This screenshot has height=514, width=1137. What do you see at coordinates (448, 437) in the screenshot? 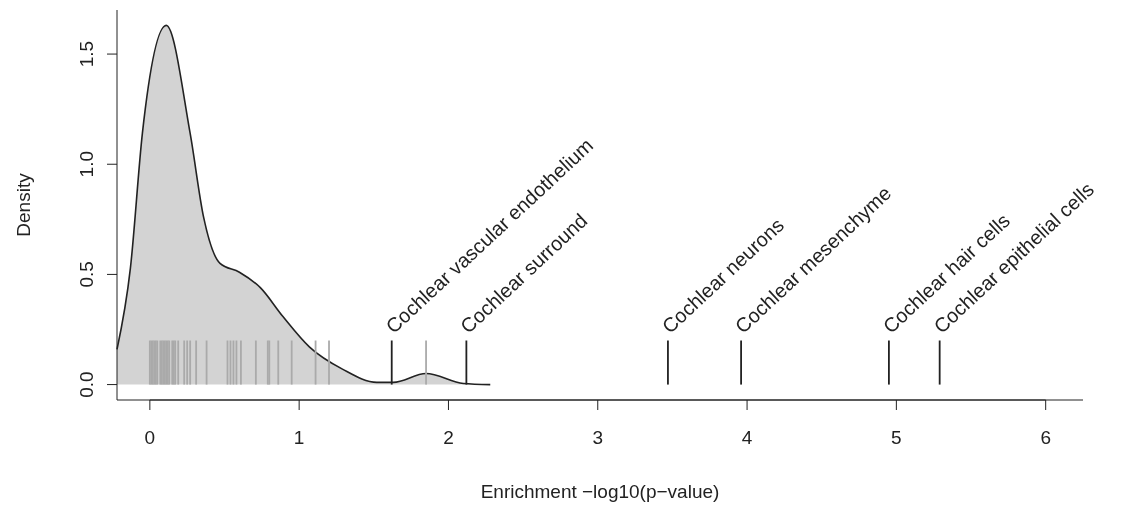
I see `x-tick-label: 2` at bounding box center [448, 437].